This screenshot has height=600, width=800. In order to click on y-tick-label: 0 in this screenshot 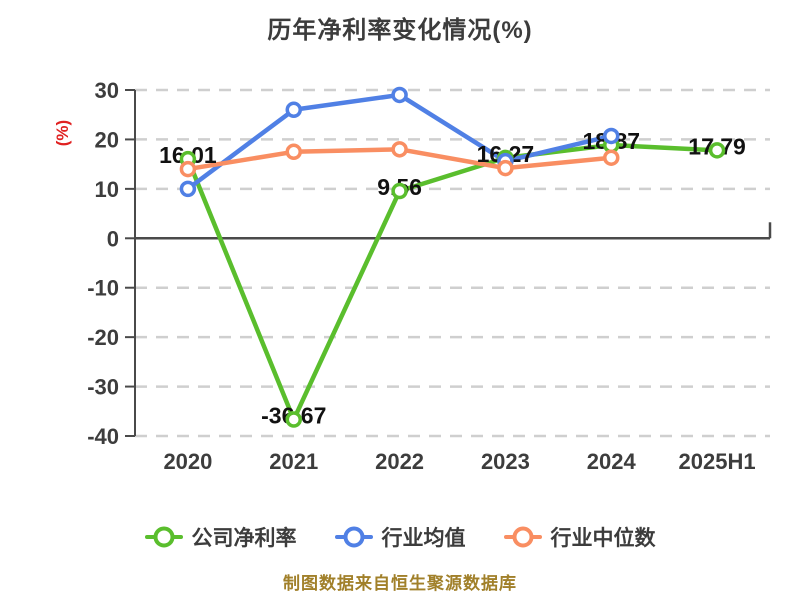, I will do `click(113, 238)`.